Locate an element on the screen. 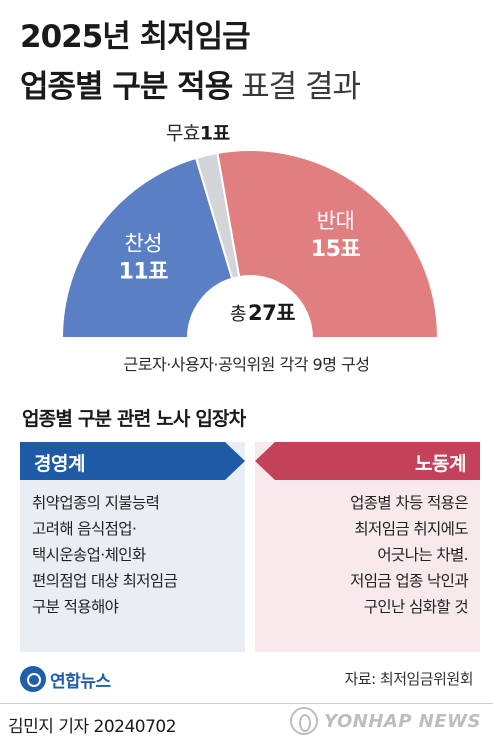 Image resolution: width=493 pixels, height=751 pixels. labor-line: 업종별 차등 적용은 is located at coordinates (409, 503).